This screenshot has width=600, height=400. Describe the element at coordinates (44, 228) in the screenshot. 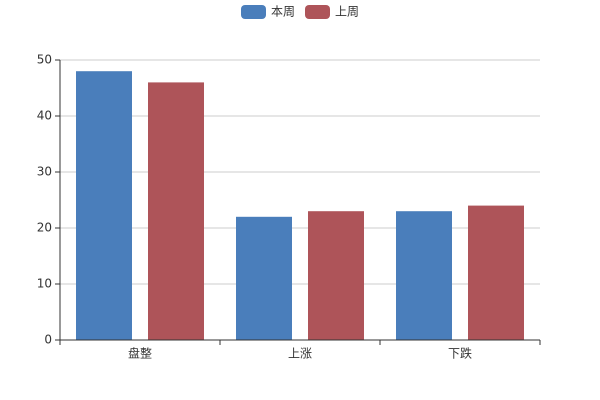

I see `y-tick-label: 20` at that location.